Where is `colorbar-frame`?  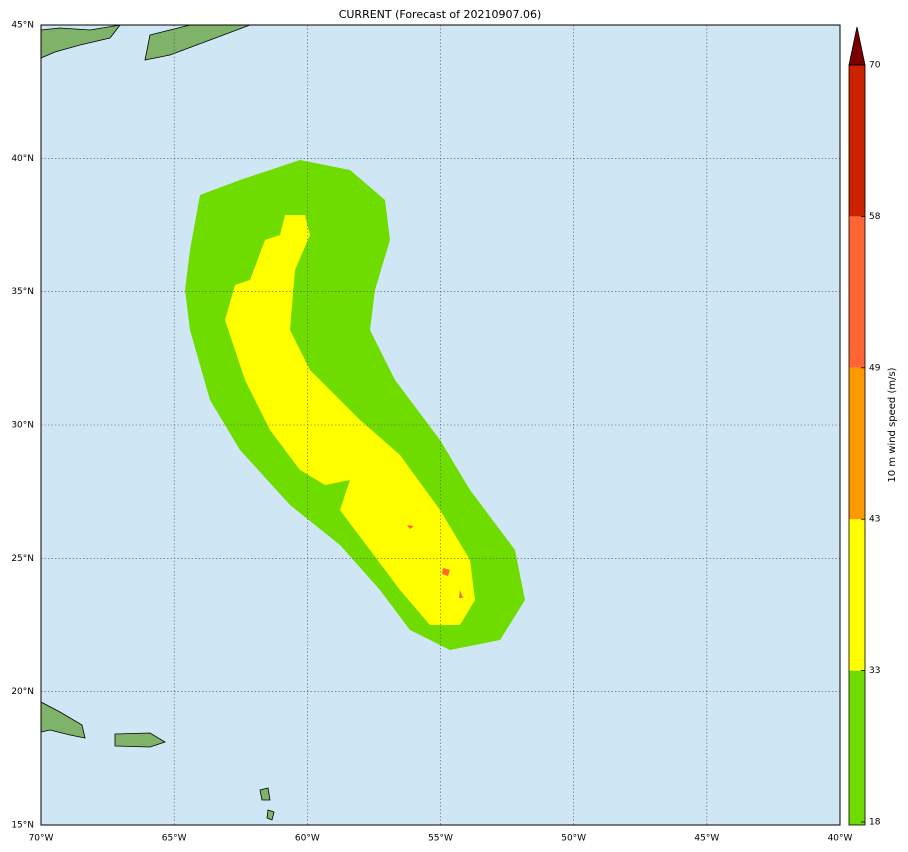 colorbar-frame is located at coordinates (857, 445).